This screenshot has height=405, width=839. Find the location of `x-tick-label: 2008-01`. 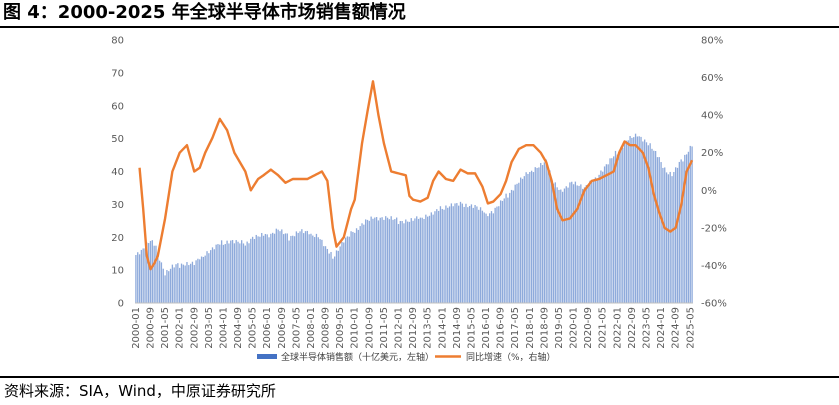

x-tick-label: 2008-01 is located at coordinates (311, 328).